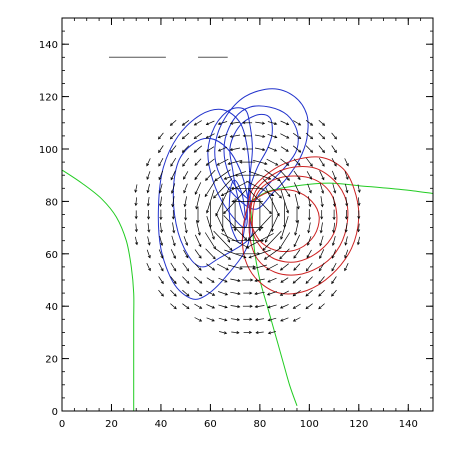 The image size is (453, 457). Describe the element at coordinates (51, 360) in the screenshot. I see `y-tick-label: 20` at that location.